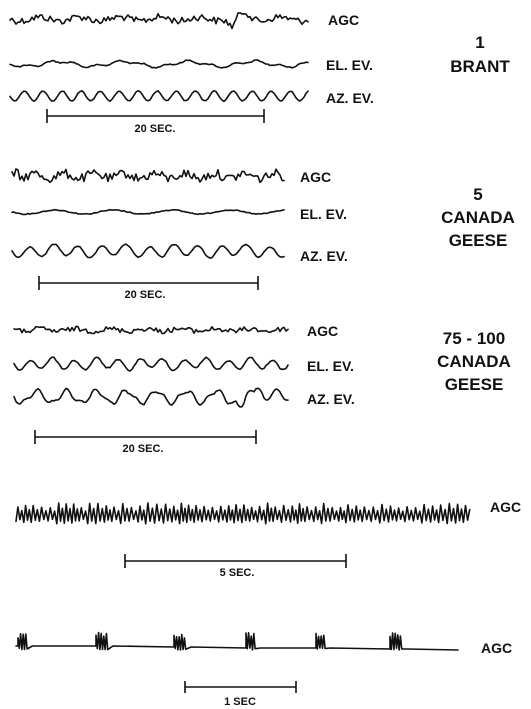 This screenshot has height=709, width=531. Describe the element at coordinates (159, 64) in the screenshot. I see `brant-el-ev-trace` at that location.